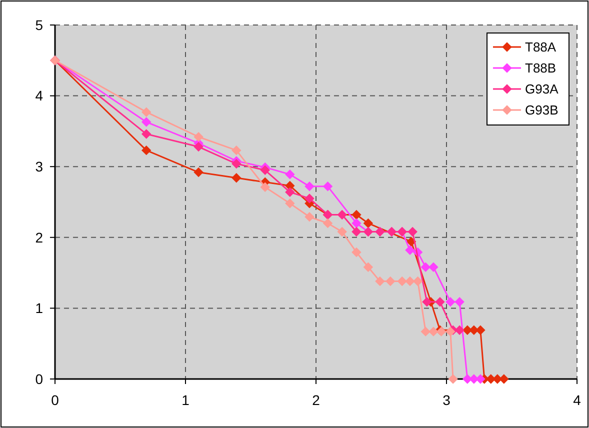 This screenshot has height=428, width=589. Describe the element at coordinates (540, 68) in the screenshot. I see `legend-label: T88B` at that location.